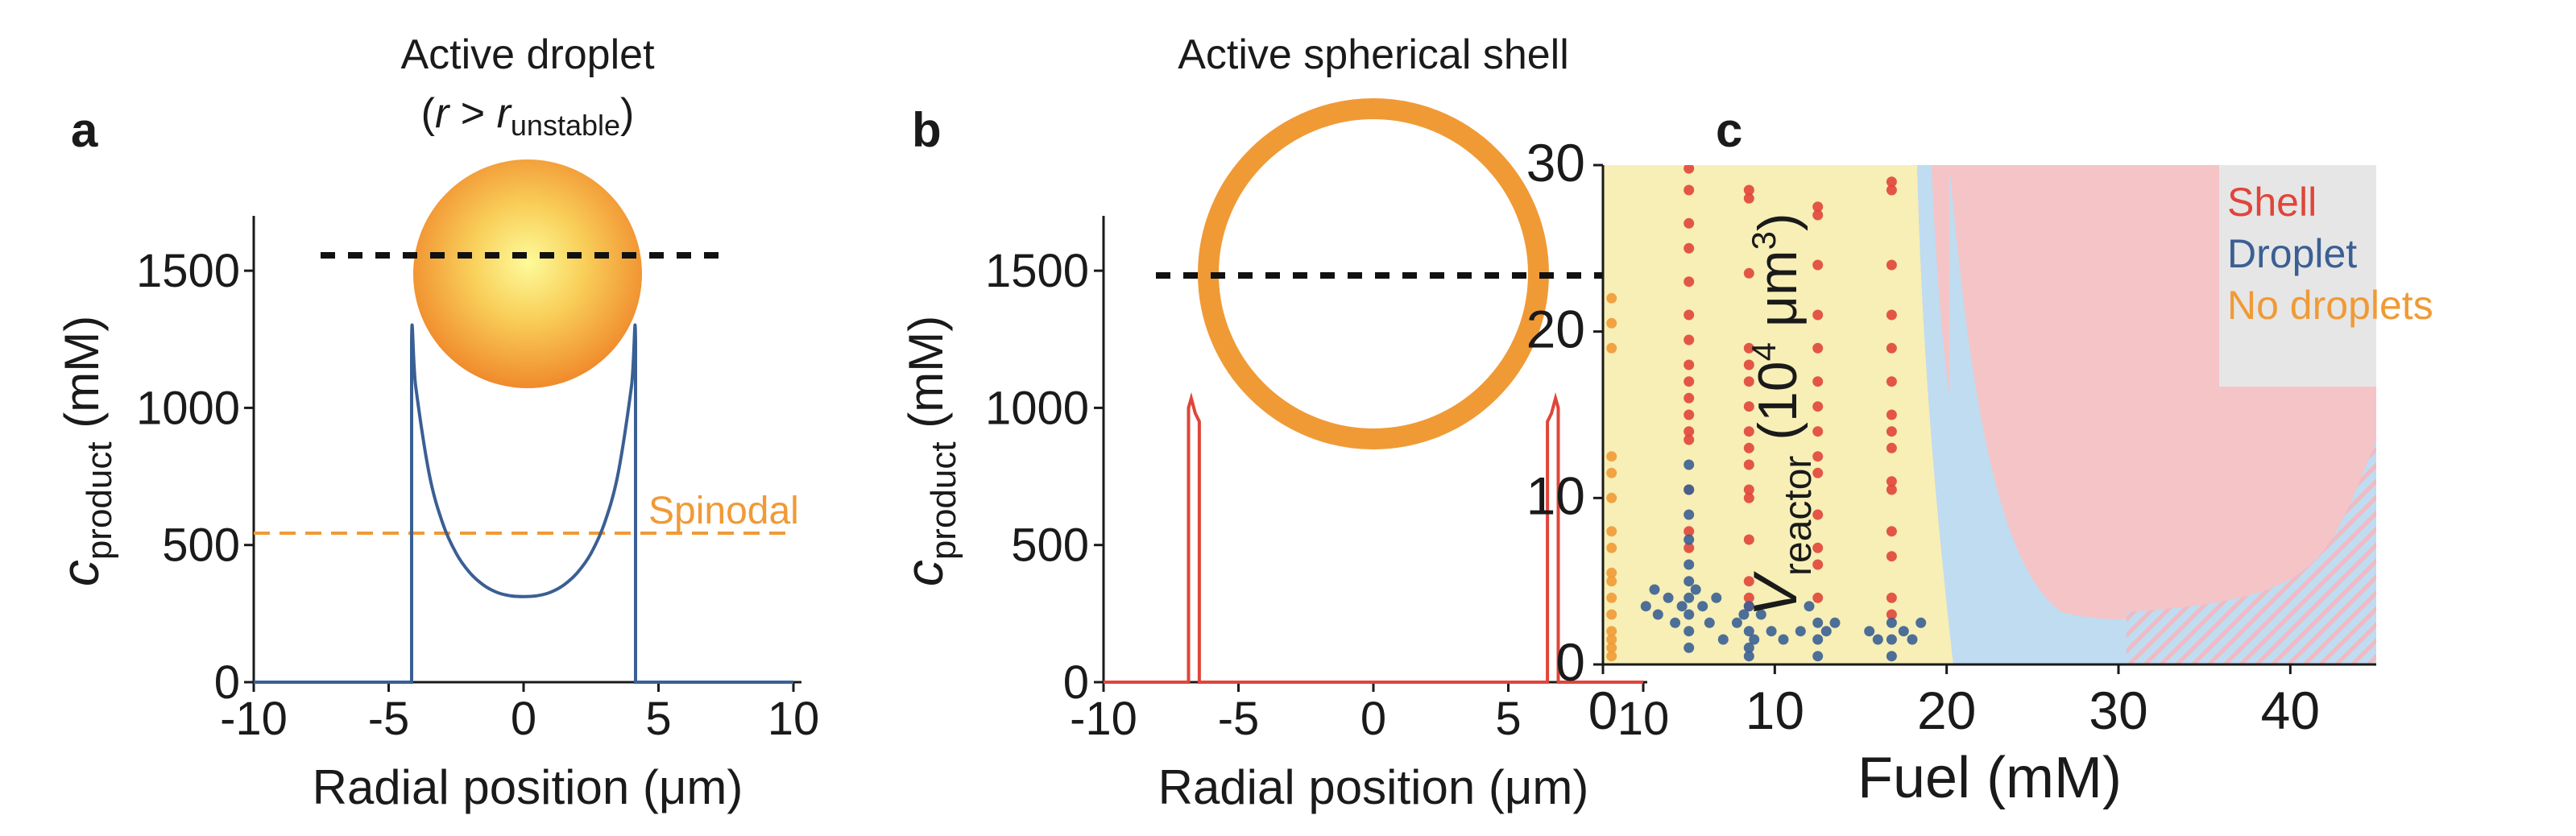 The image size is (2576, 836). I want to click on droplet-region, so click(1953, 414).